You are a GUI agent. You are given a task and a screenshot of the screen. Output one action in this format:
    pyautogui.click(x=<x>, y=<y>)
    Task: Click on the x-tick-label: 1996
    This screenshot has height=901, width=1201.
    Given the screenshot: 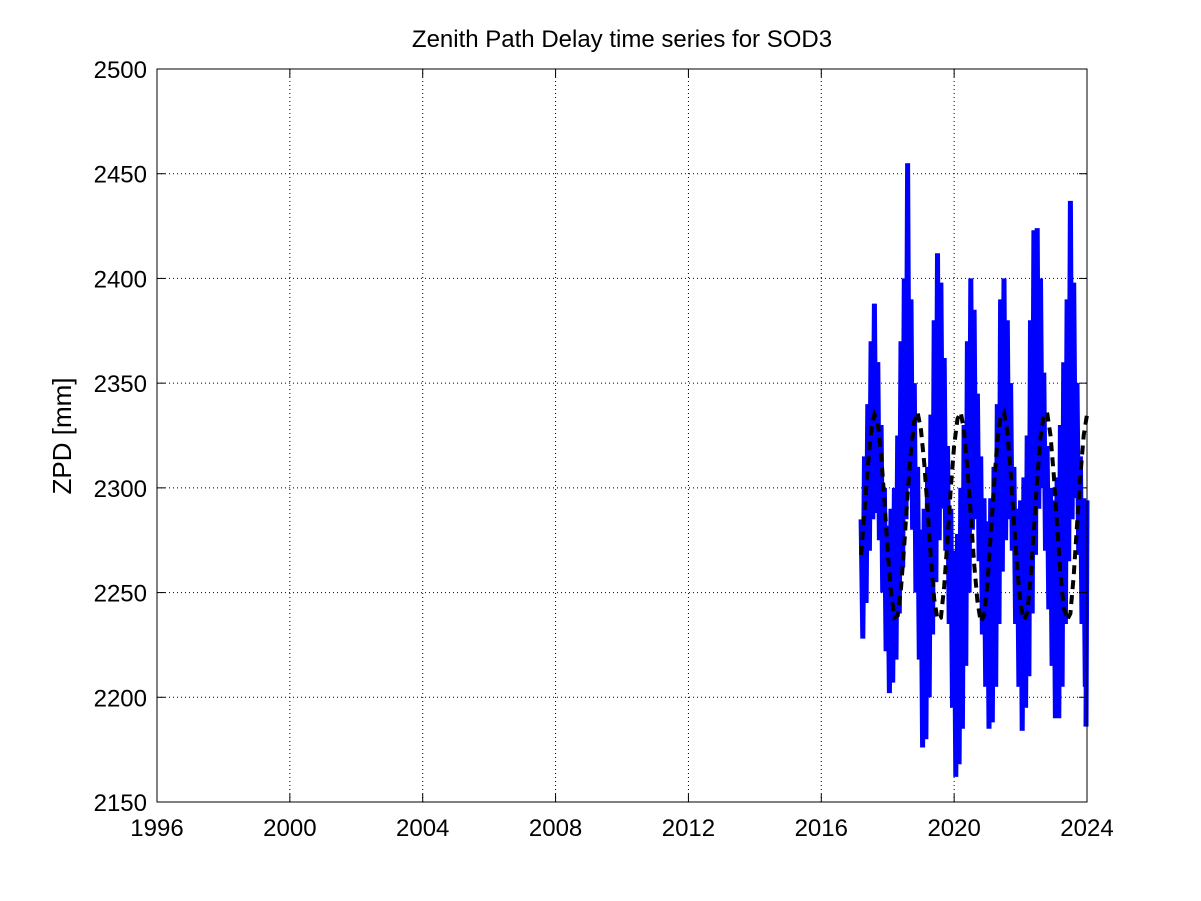 What is the action you would take?
    pyautogui.click(x=156, y=828)
    